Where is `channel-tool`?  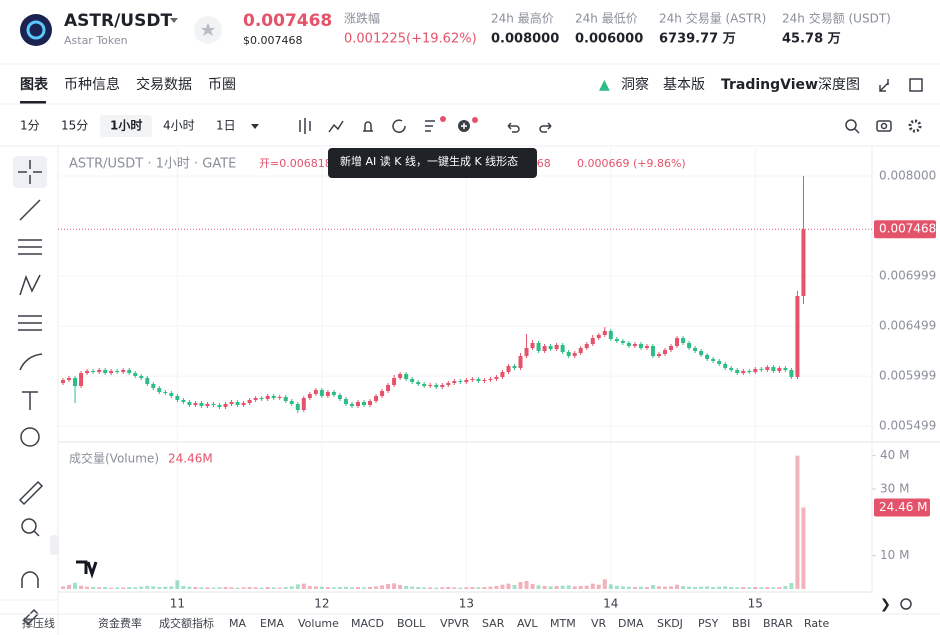
channel-tool is located at coordinates (30, 247).